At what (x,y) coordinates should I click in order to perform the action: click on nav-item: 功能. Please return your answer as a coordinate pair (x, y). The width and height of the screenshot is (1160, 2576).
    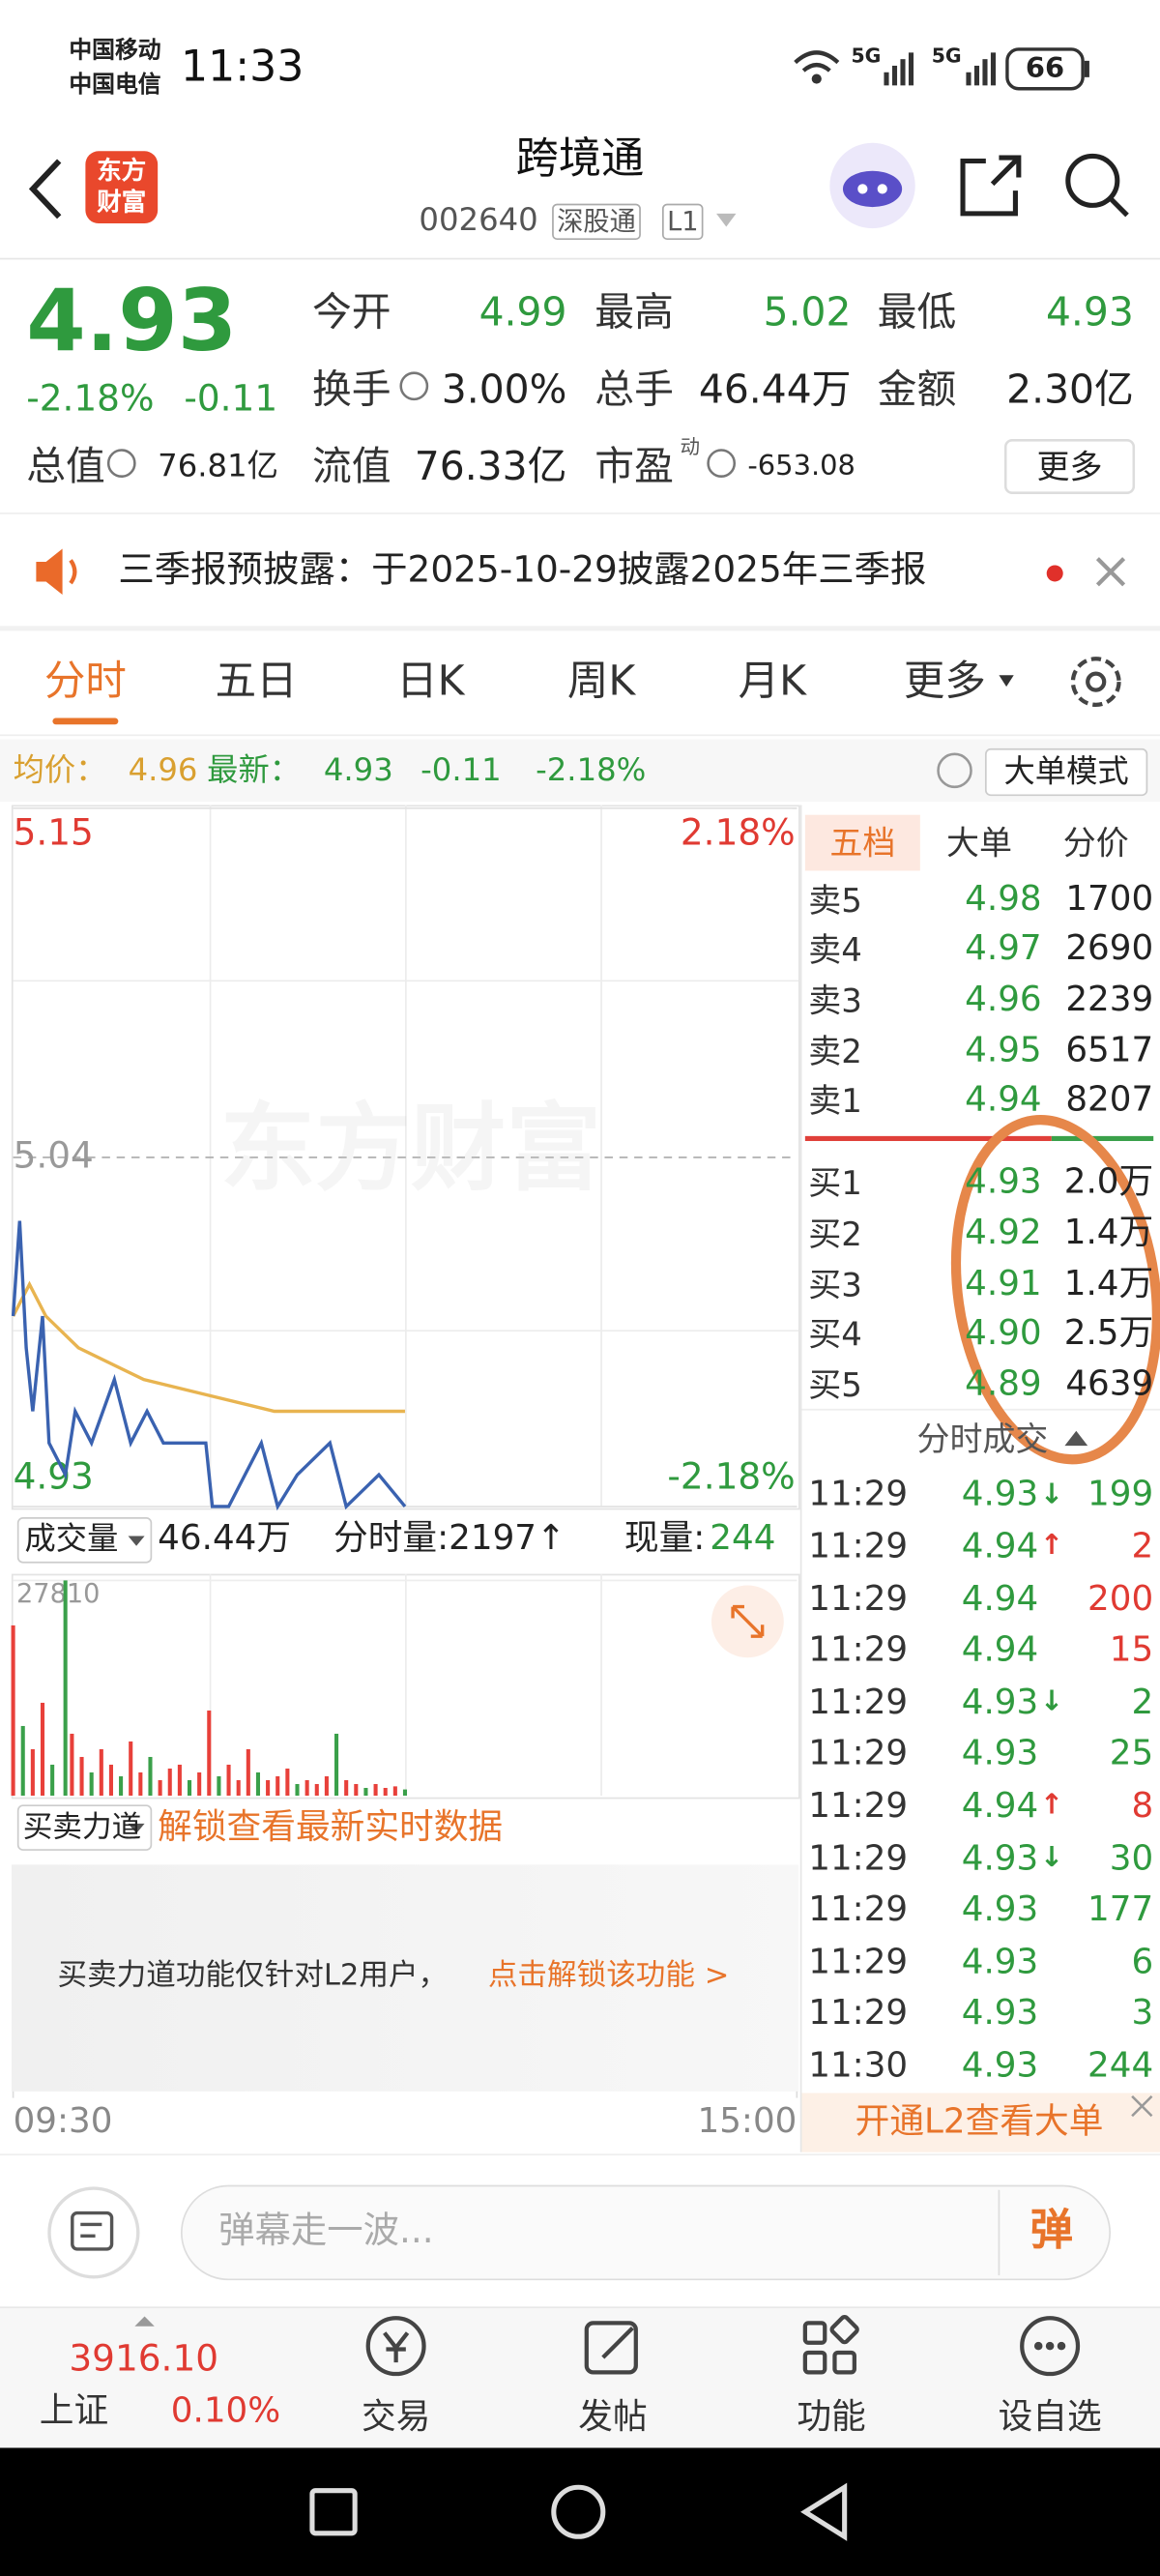
    Looking at the image, I should click on (831, 2417).